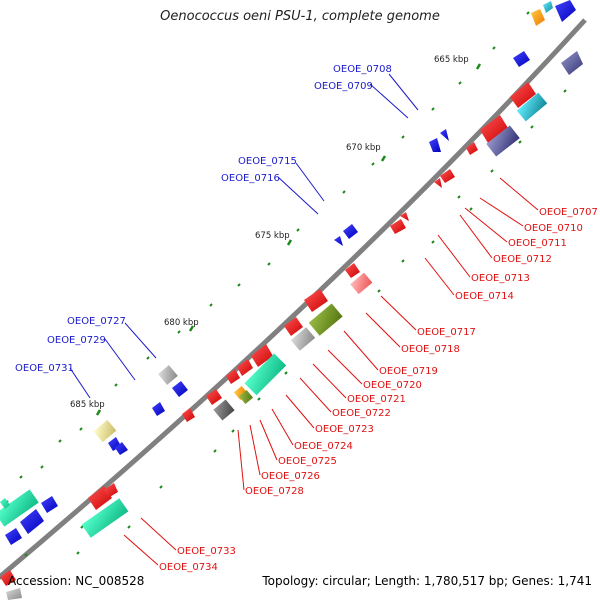 This screenshot has width=600, height=600. I want to click on kbp-label-665: 665 kbp, so click(451, 60).